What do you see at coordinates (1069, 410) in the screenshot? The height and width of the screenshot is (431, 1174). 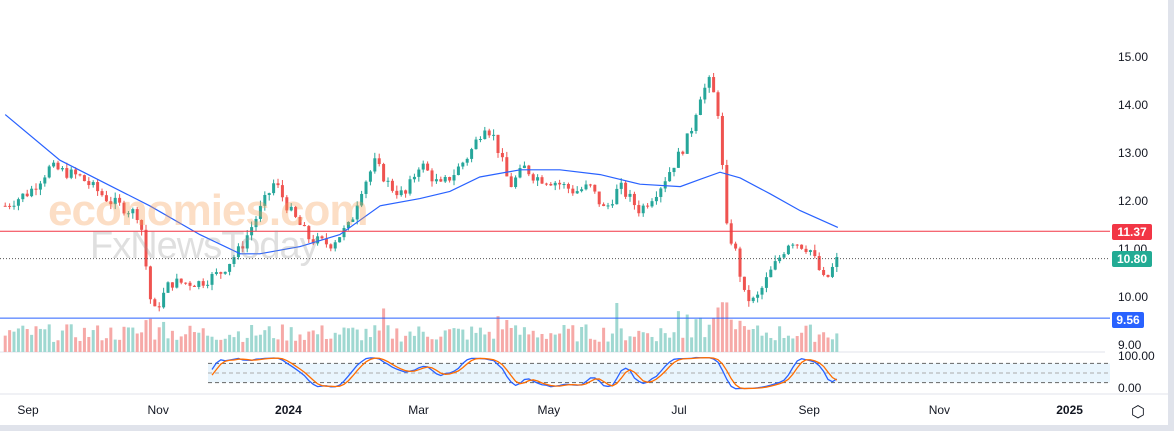 I see `x-tick-label: 2025` at bounding box center [1069, 410].